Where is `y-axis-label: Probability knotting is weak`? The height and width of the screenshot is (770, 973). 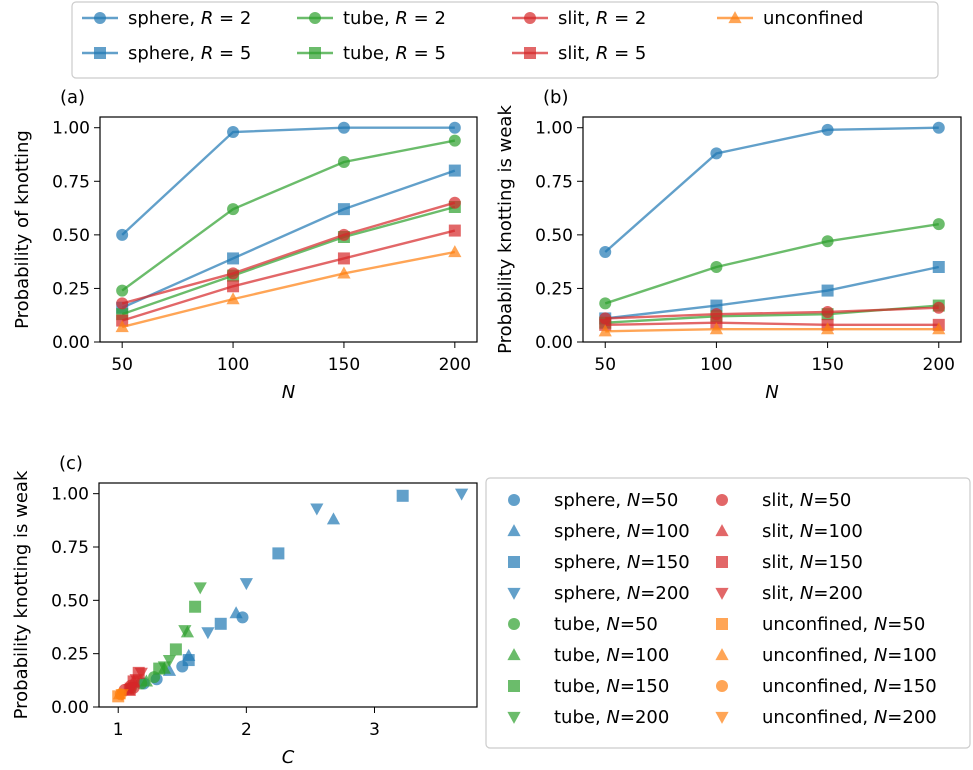
y-axis-label: Probability knotting is weak is located at coordinates (21, 594).